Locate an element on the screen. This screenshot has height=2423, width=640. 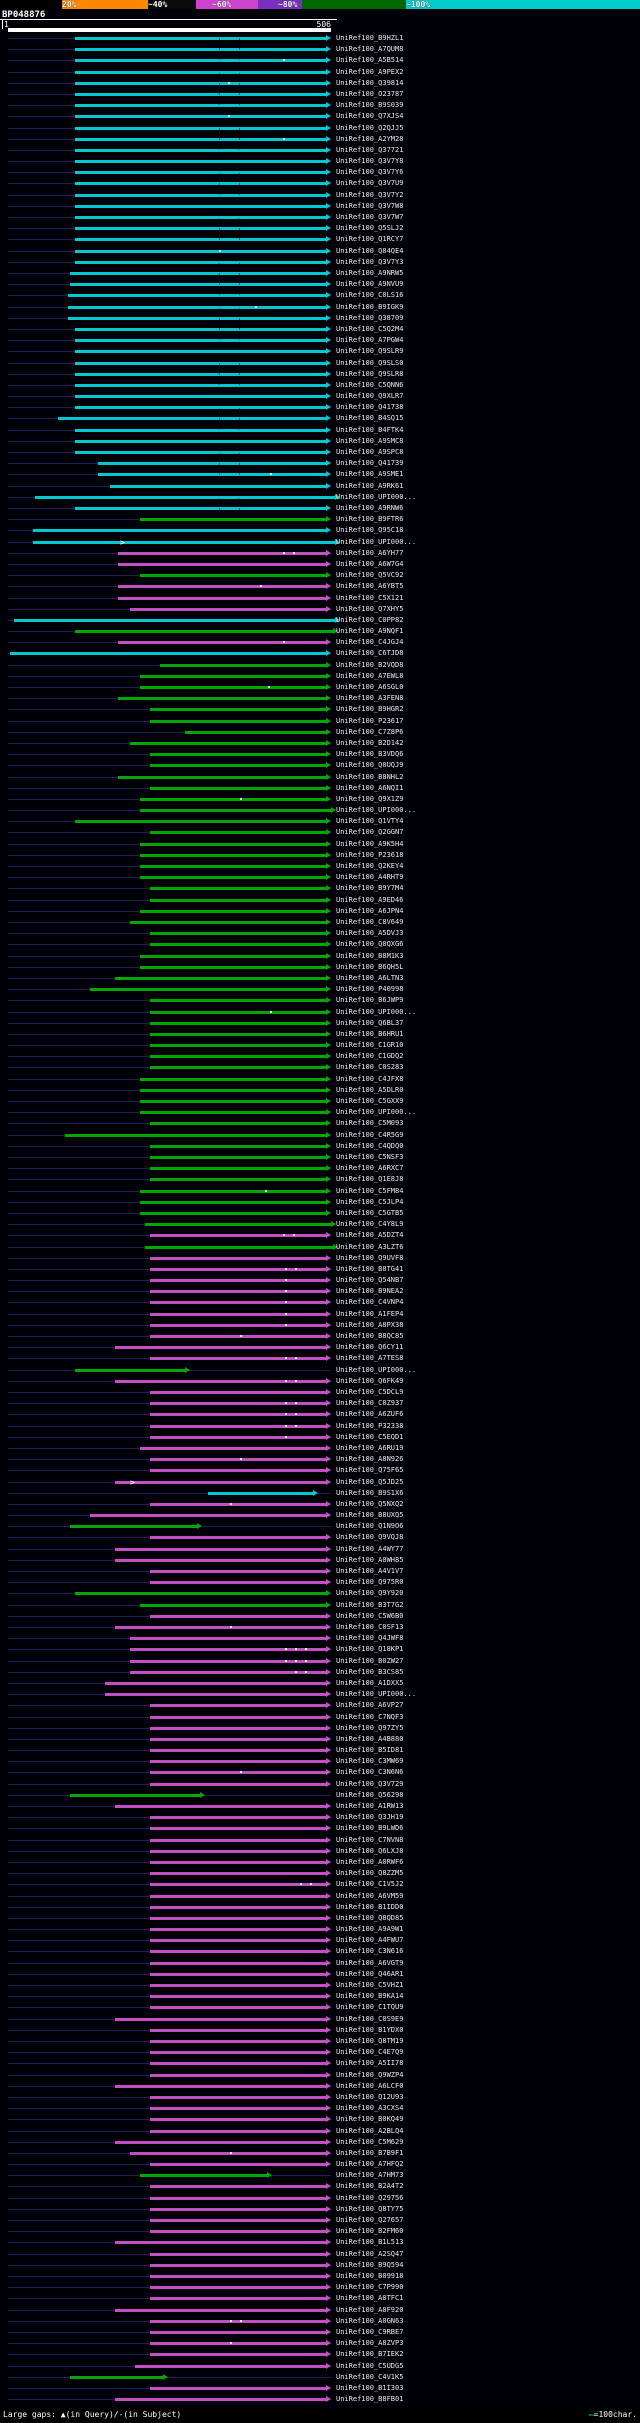
hit-row: UniRef100_B9Q594 is located at coordinates (320, 2265).